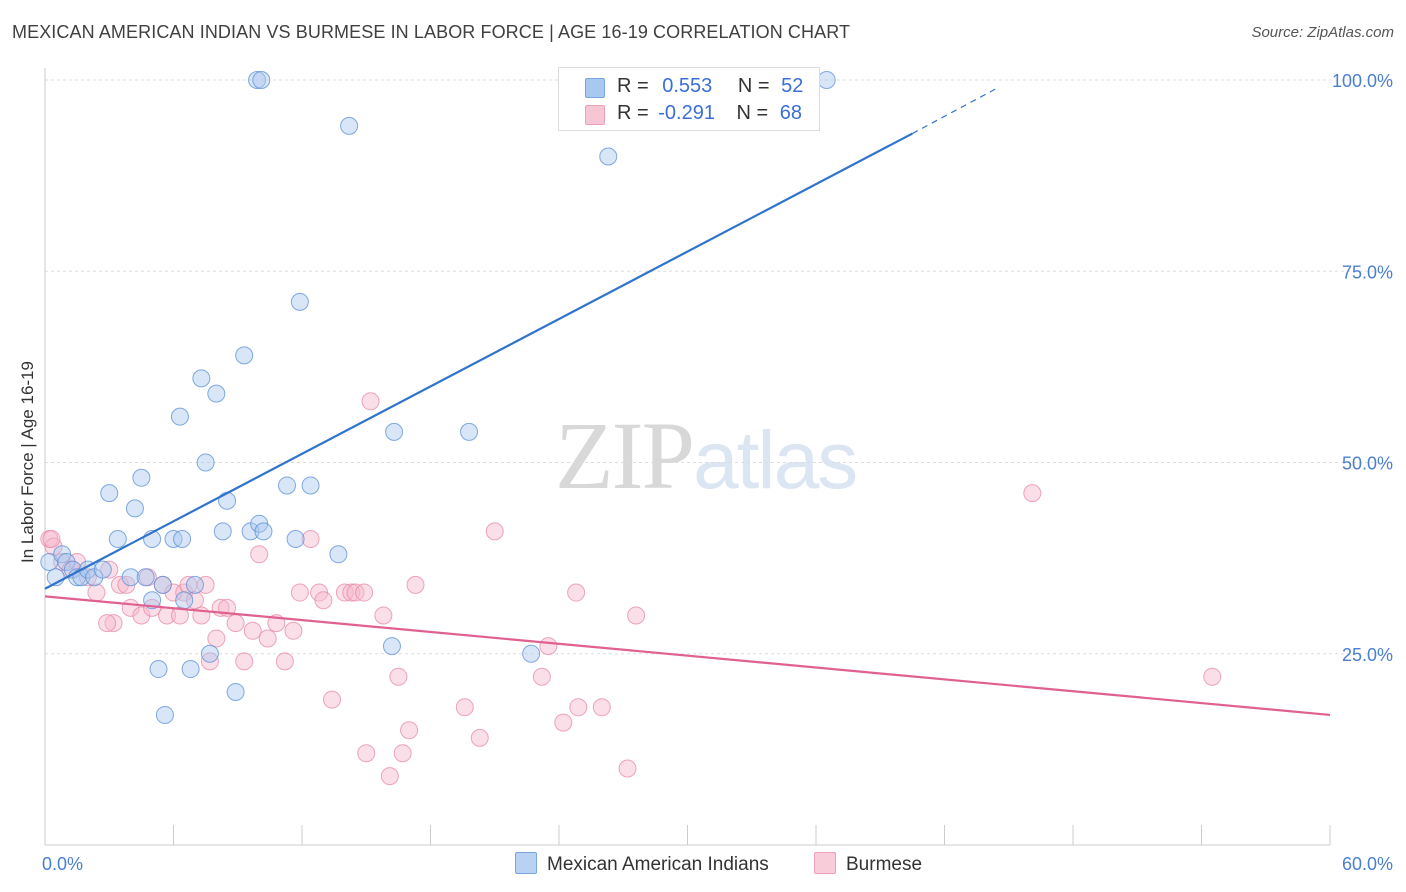  Describe the element at coordinates (658, 864) in the screenshot. I see `series-label-blue: Mexican American Indians` at that location.